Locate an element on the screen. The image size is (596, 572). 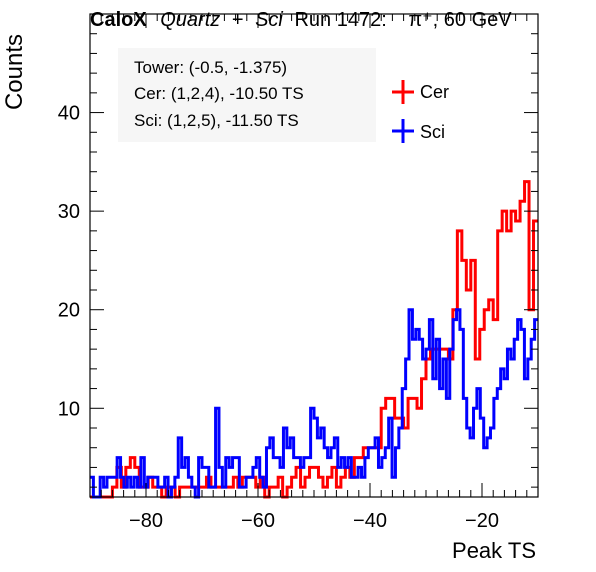
y-tick-label: 10 is located at coordinates (69, 409).